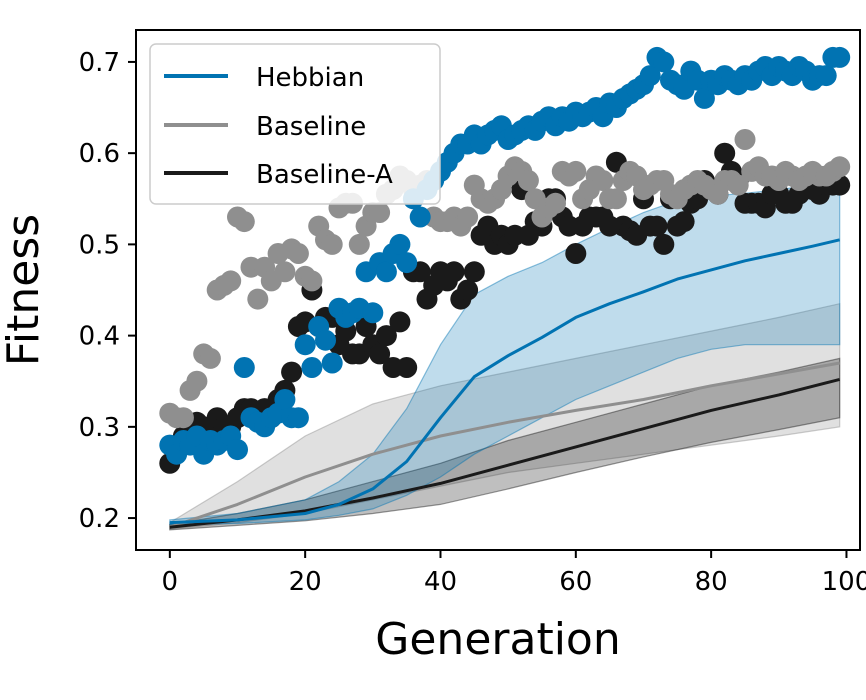  What do you see at coordinates (711, 582) in the screenshot?
I see `x-tick-label: 80` at bounding box center [711, 582].